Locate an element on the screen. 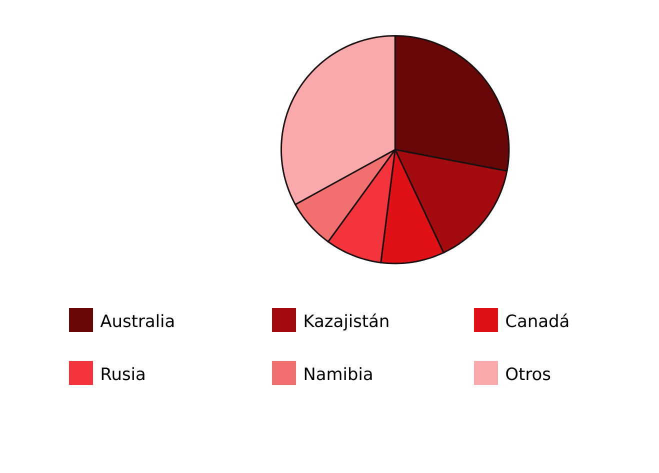 This screenshot has width=659, height=473. legend-label: Kazajistán is located at coordinates (346, 321).